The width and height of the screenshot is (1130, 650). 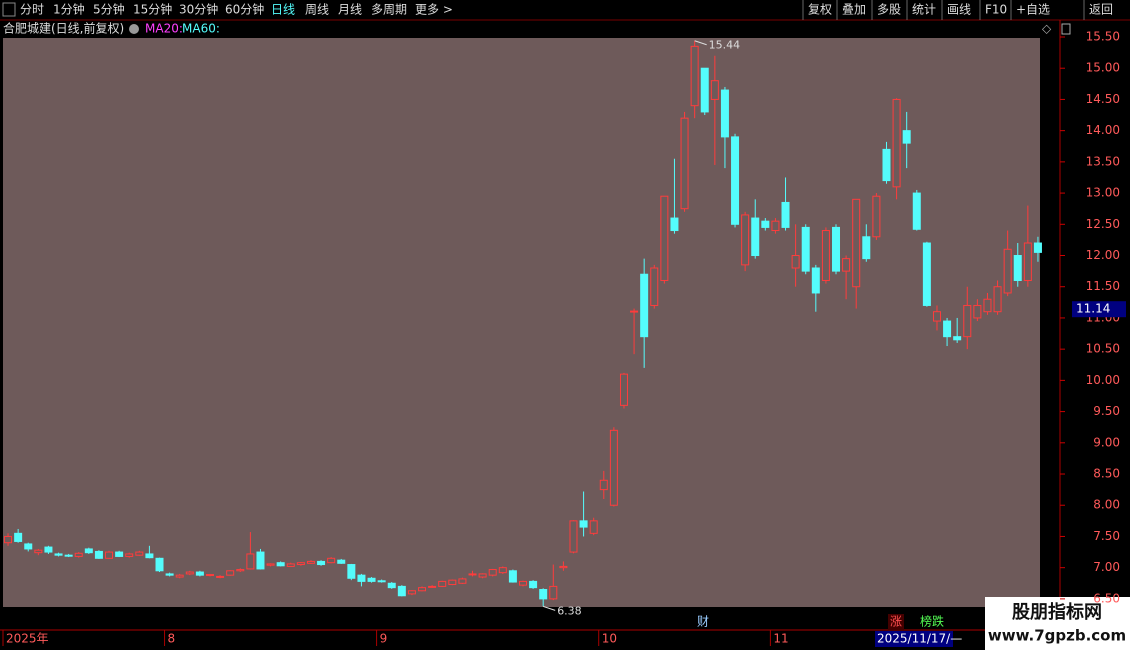 What do you see at coordinates (1099, 309) in the screenshot?
I see `price-marker-box` at bounding box center [1099, 309].